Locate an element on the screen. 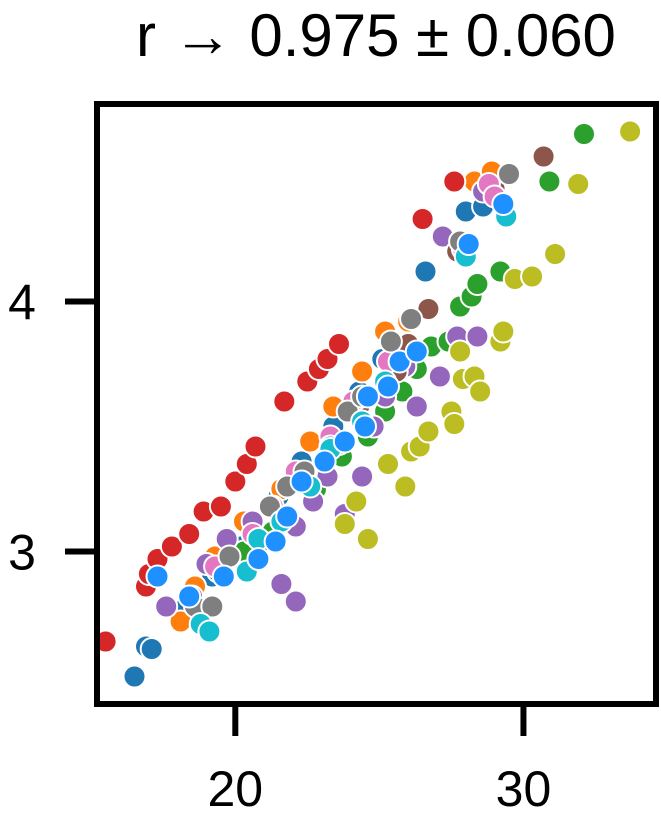  y-tick-label: 3 is located at coordinates (22, 553).